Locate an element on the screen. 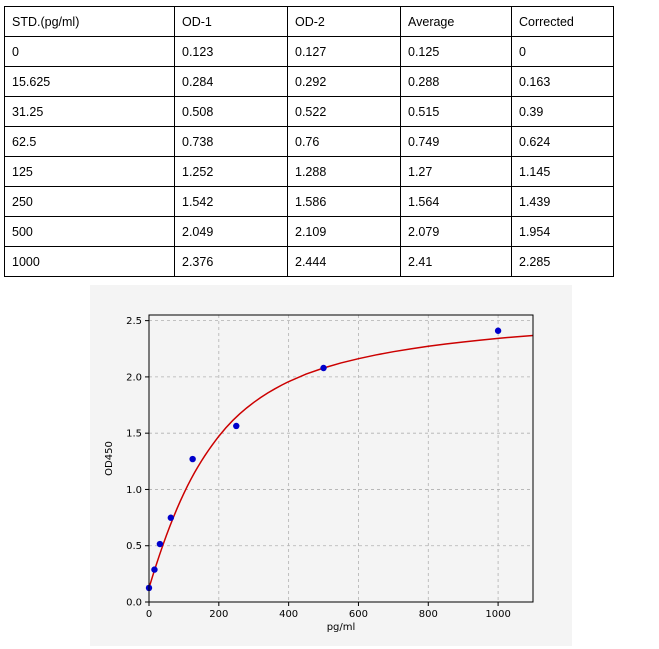 Image resolution: width=659 pixels, height=649 pixels. cell-std: 62.5 is located at coordinates (89, 141).